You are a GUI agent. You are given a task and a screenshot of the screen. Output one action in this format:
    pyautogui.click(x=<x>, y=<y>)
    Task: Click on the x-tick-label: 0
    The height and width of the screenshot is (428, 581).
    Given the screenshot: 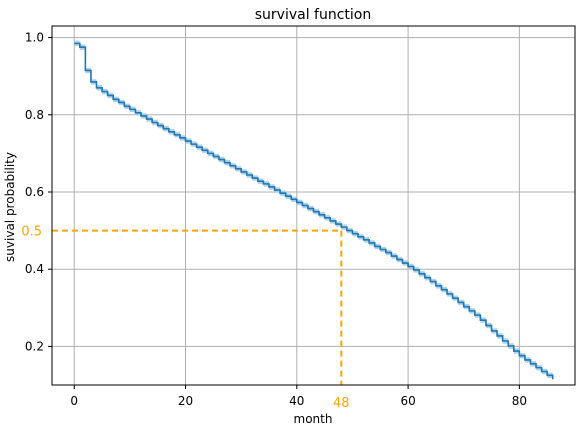 What is the action you would take?
    pyautogui.click(x=74, y=401)
    